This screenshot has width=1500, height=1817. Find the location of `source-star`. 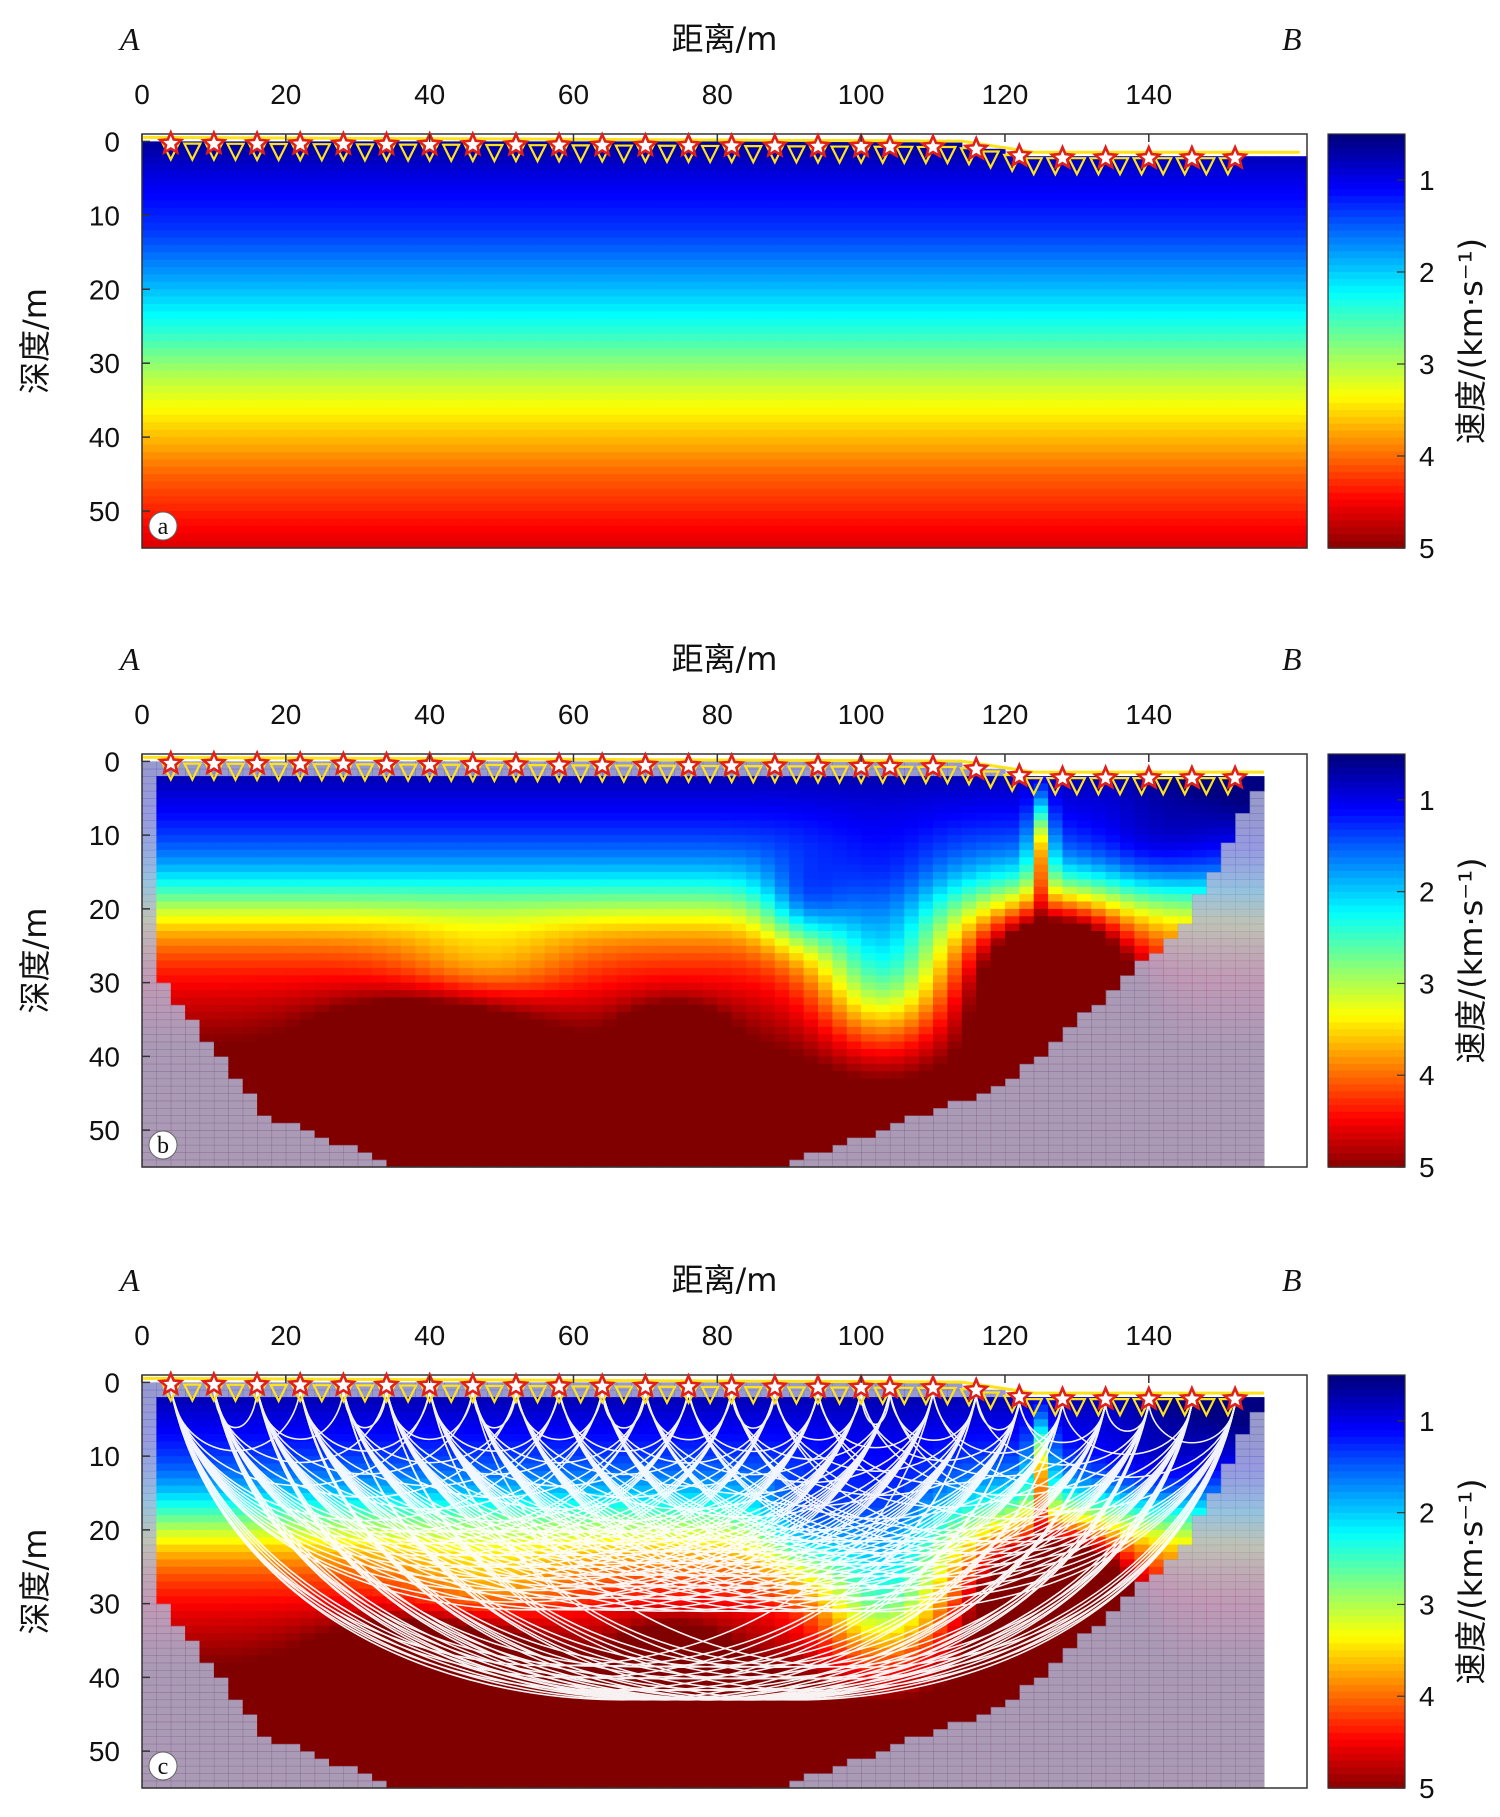

source-star is located at coordinates (976, 147).